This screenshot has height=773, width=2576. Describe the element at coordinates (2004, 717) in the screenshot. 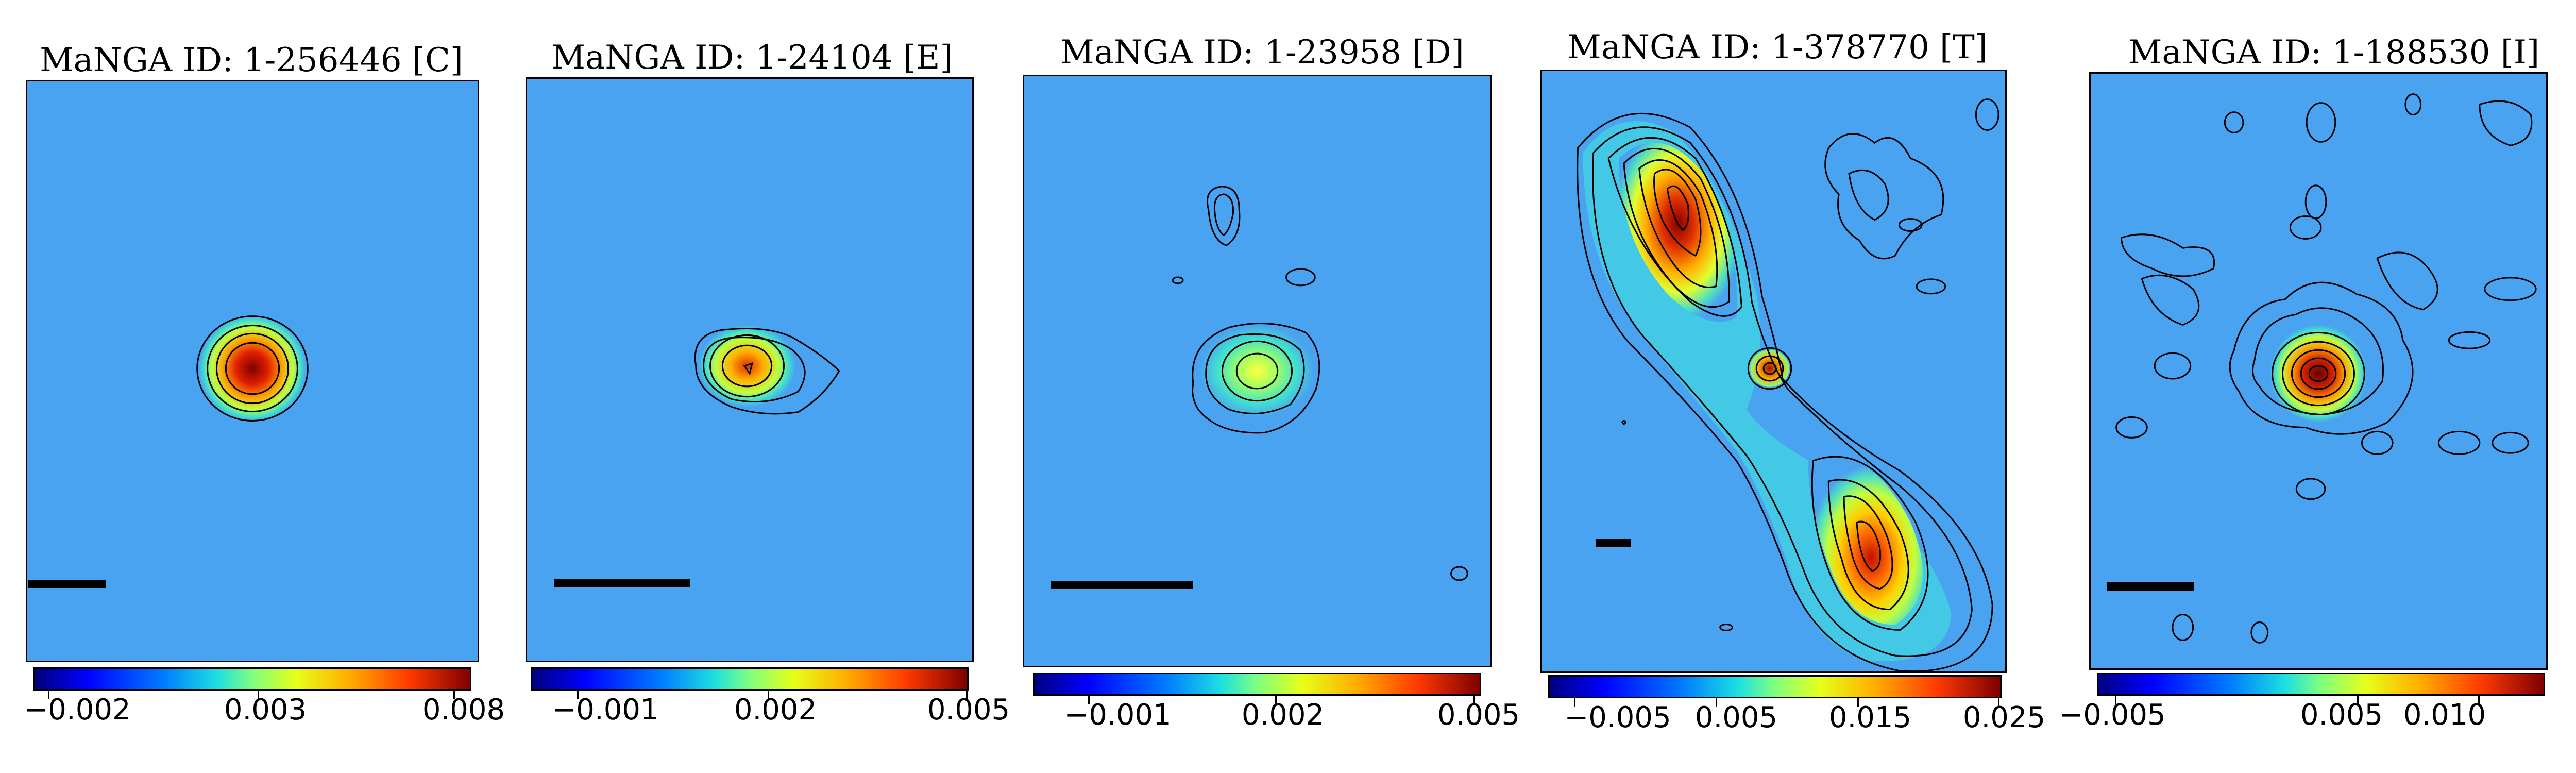

I see `colorbar-tick-label: 0.025` at that location.